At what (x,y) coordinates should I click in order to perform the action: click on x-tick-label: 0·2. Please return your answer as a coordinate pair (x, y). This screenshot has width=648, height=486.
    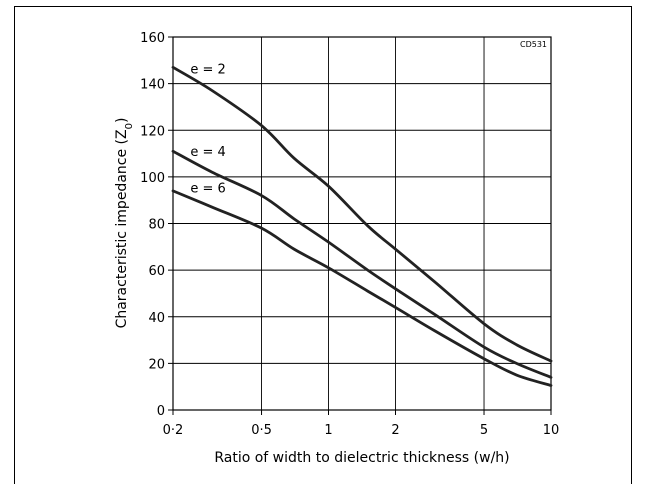
    Looking at the image, I should click on (173, 430).